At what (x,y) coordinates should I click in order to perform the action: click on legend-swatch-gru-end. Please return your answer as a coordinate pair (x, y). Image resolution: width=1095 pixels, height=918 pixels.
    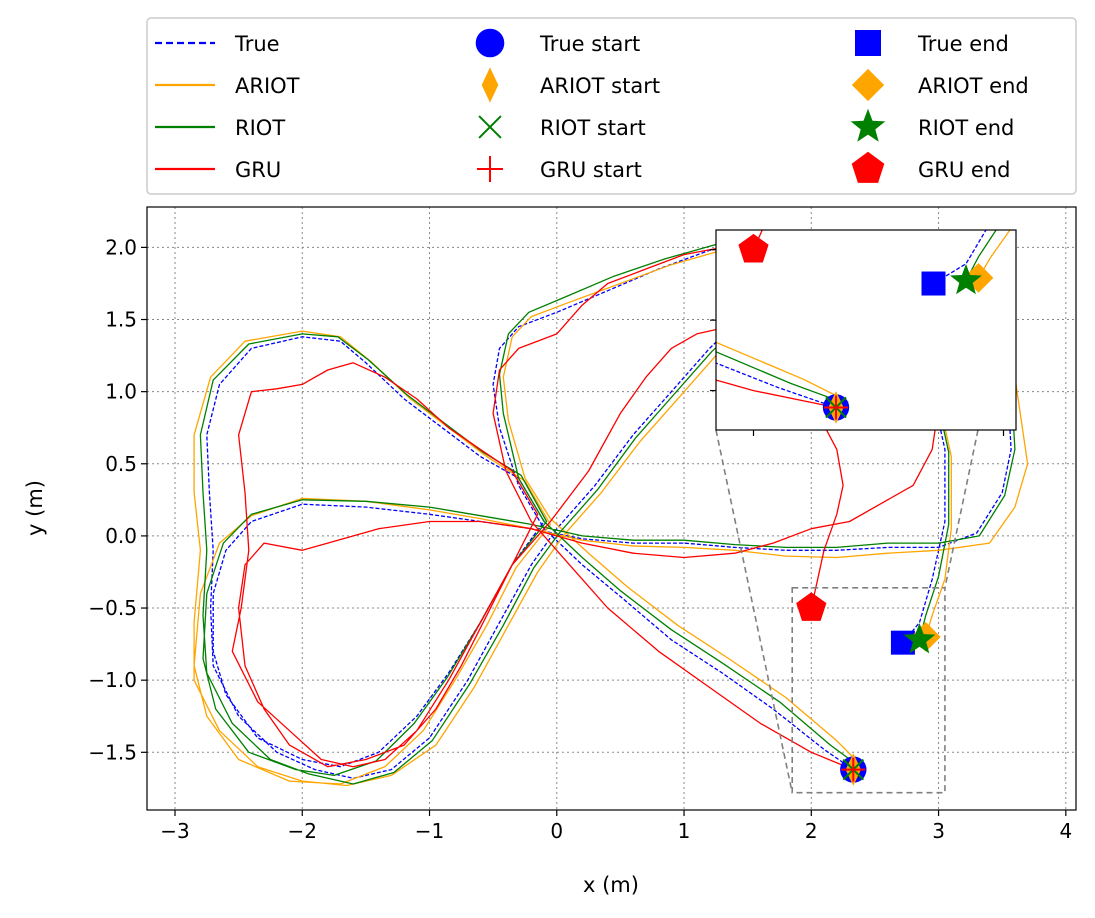
    Looking at the image, I should click on (868, 167).